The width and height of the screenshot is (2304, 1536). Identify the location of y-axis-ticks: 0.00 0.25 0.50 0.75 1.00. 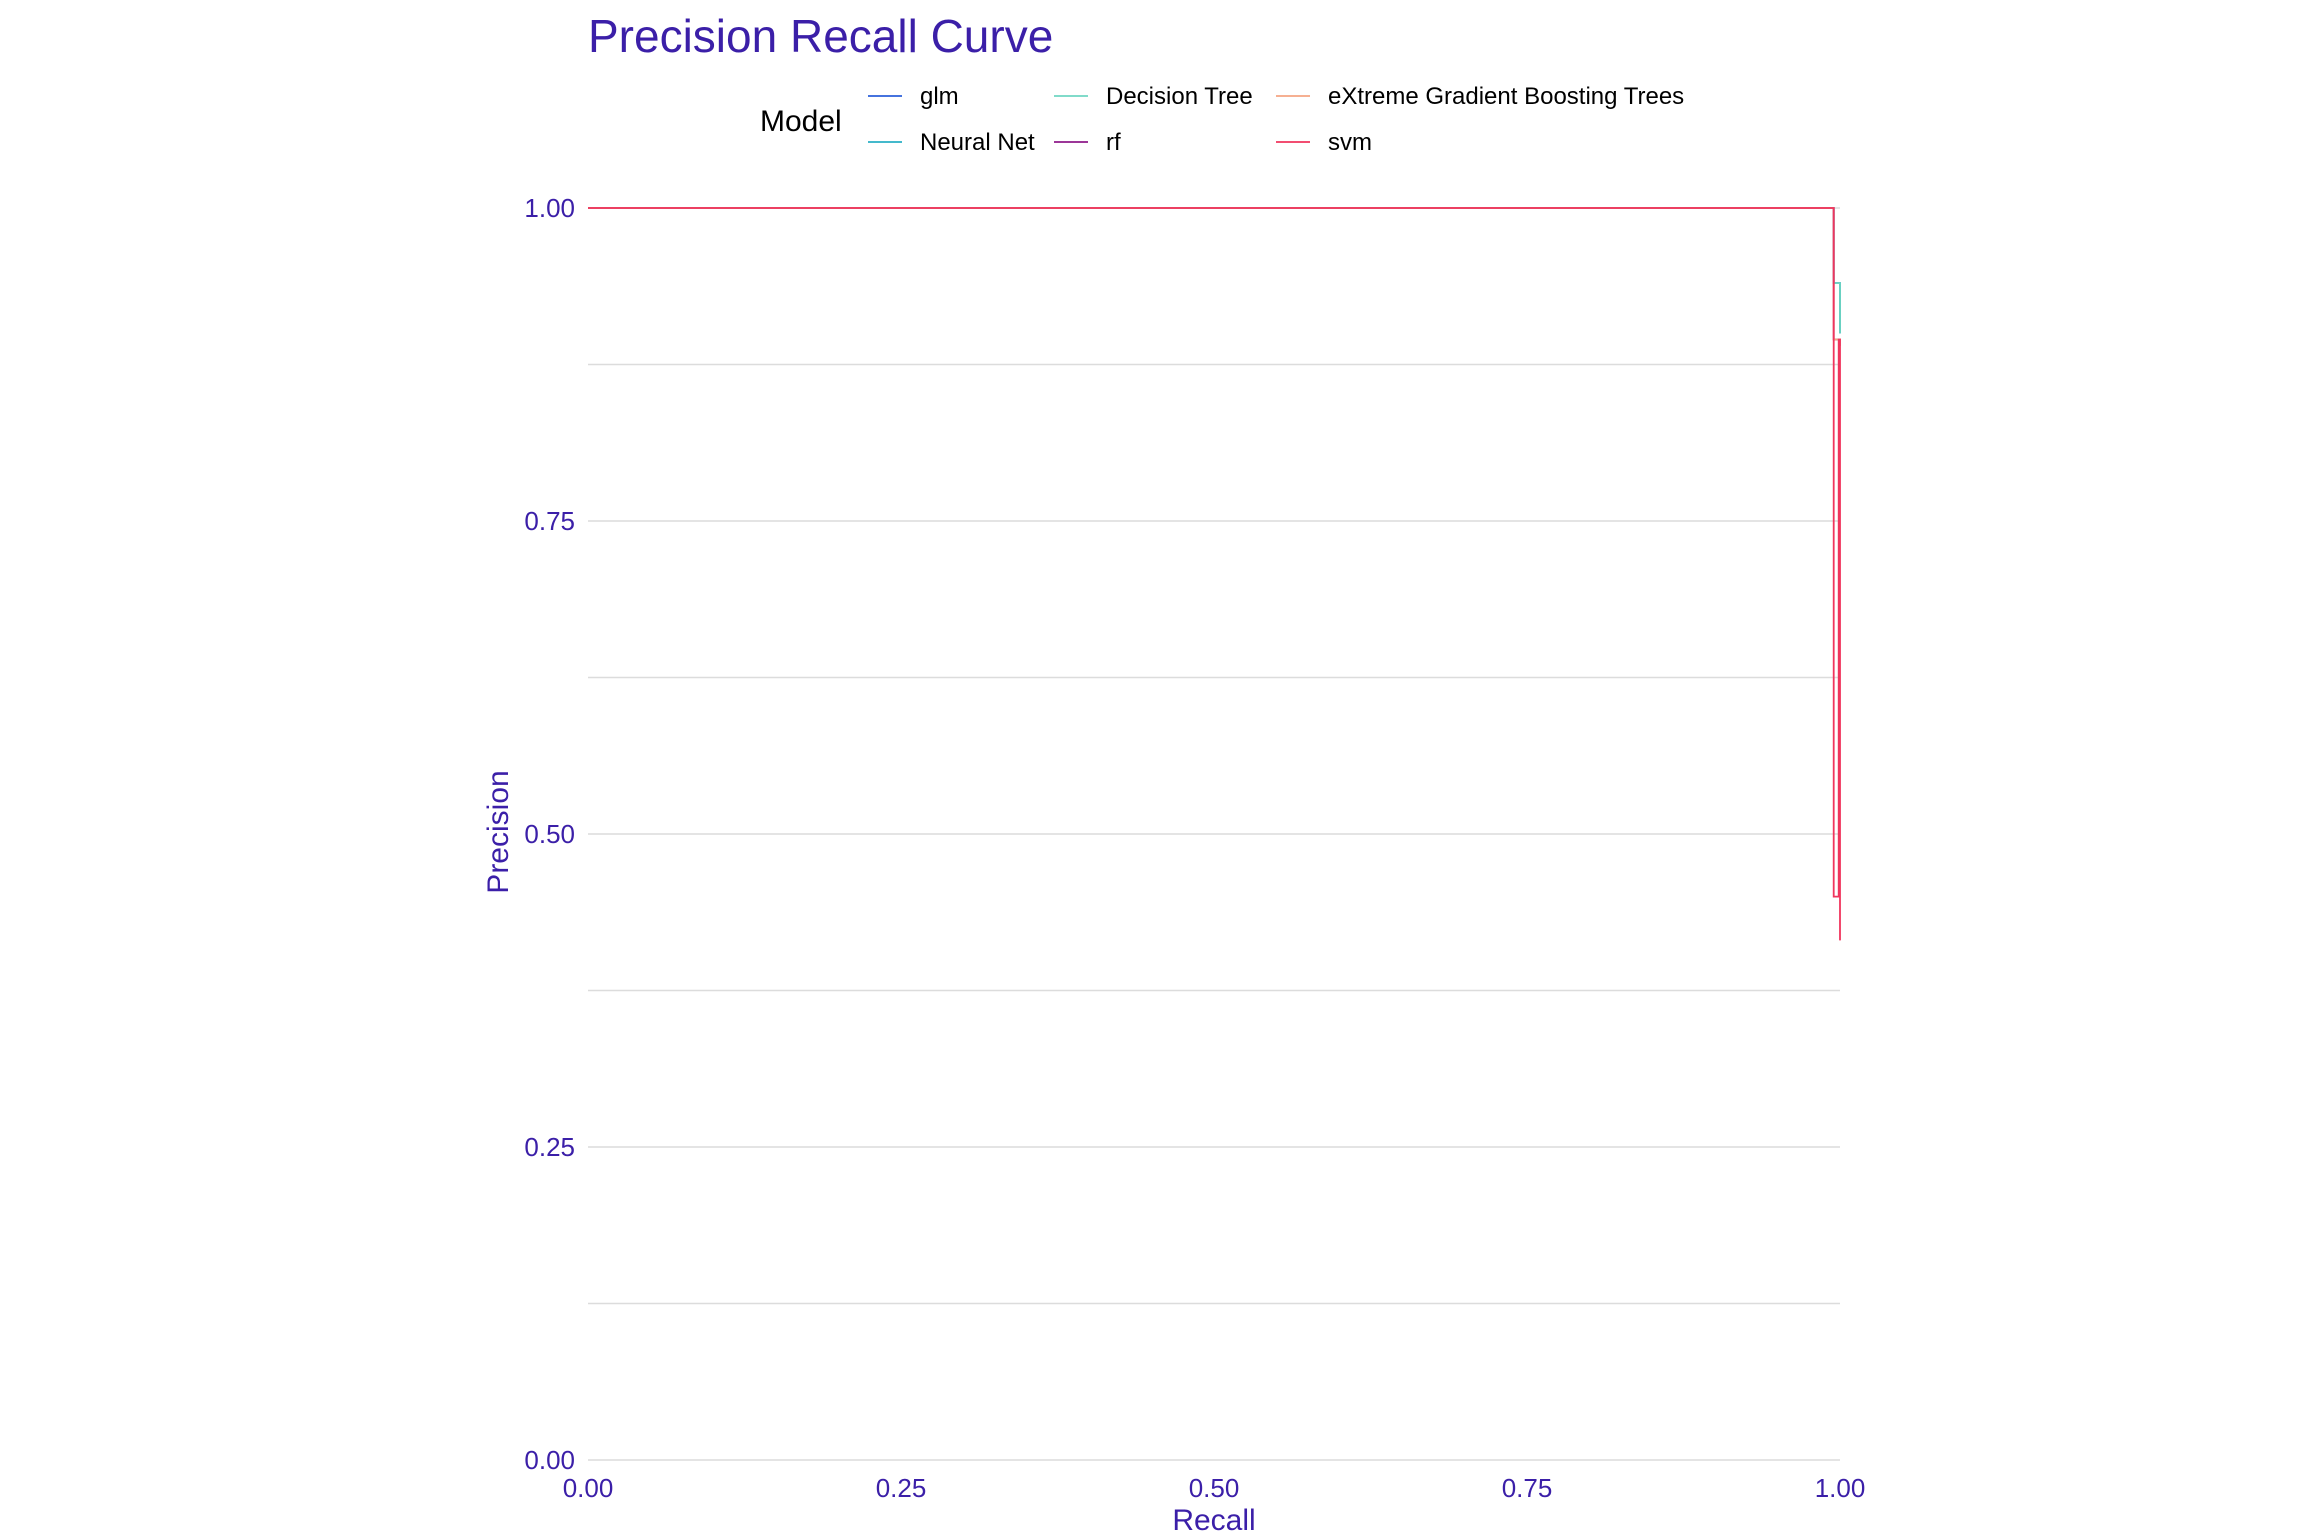
(549, 834).